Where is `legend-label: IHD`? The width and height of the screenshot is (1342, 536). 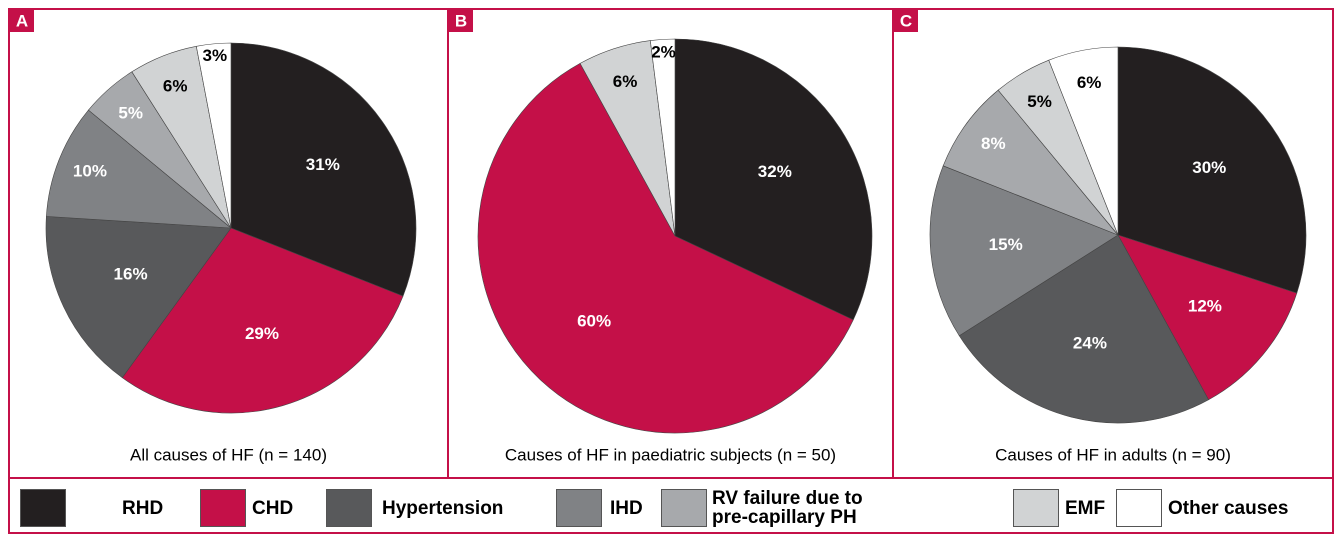
legend-label: IHD is located at coordinates (626, 508).